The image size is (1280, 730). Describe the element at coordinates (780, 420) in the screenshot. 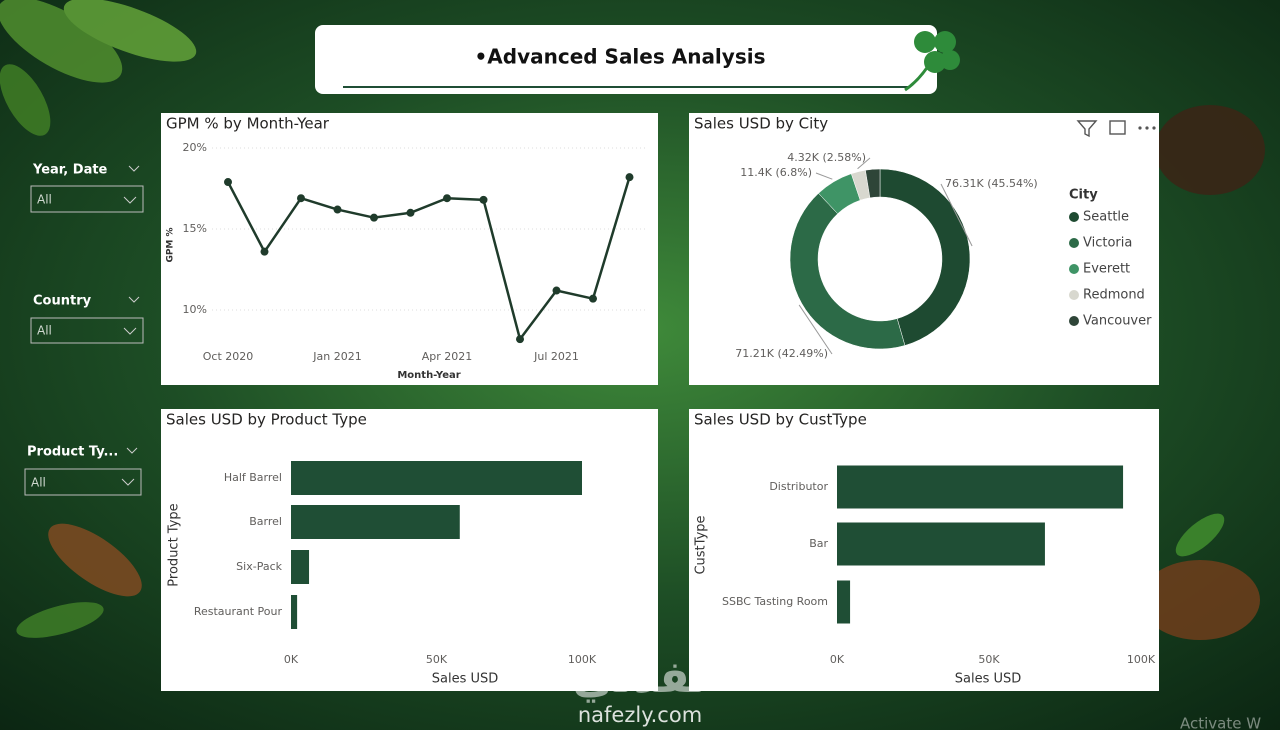

I see `chart-title: Sales USD by CustType` at that location.